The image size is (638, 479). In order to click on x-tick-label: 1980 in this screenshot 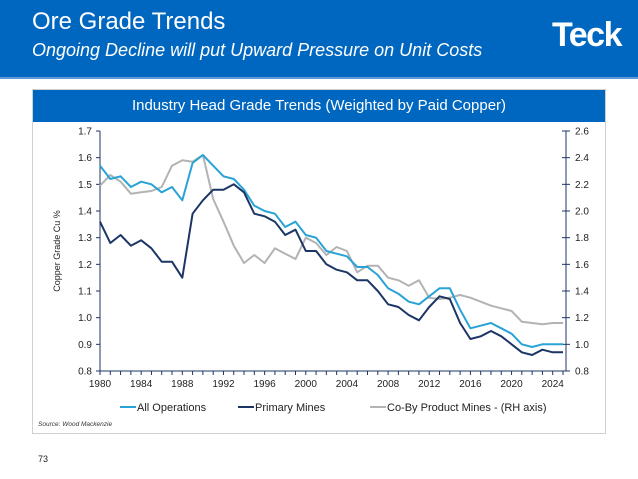, I will do `click(100, 384)`.